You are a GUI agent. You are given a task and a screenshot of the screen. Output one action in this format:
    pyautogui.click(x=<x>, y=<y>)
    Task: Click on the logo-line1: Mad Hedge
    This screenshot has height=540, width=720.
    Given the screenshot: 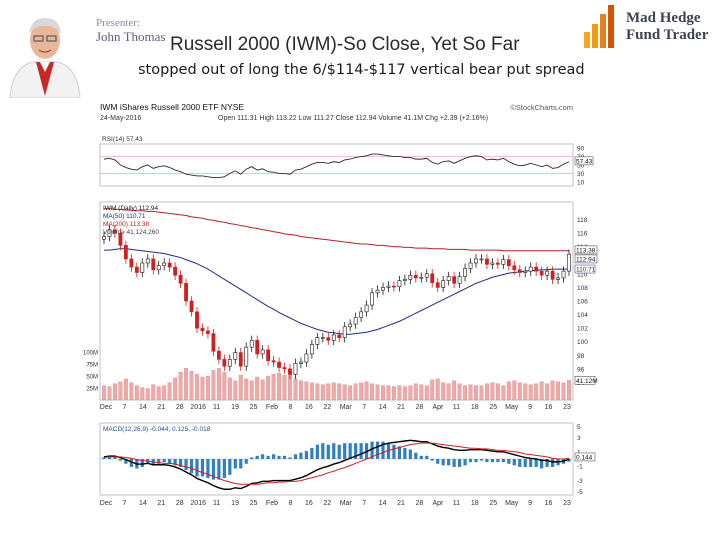 What is the action you would take?
    pyautogui.click(x=663, y=18)
    